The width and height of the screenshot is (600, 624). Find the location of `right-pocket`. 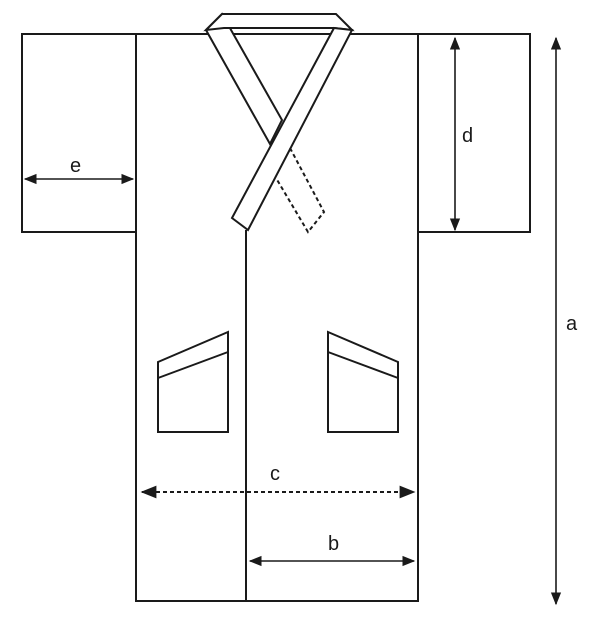

right-pocket is located at coordinates (363, 381).